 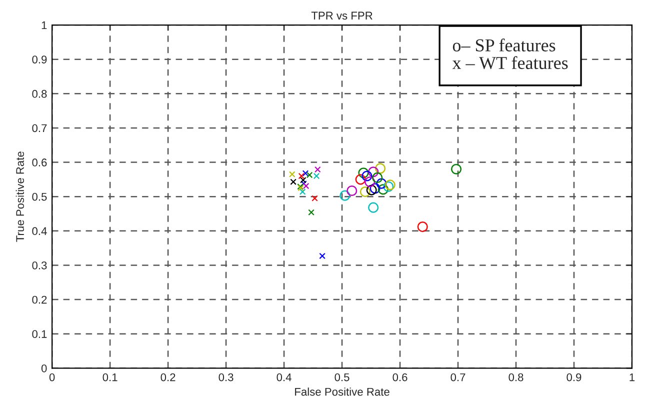 What do you see at coordinates (39, 162) in the screenshot?
I see `y-tick-label: 0.6` at bounding box center [39, 162].